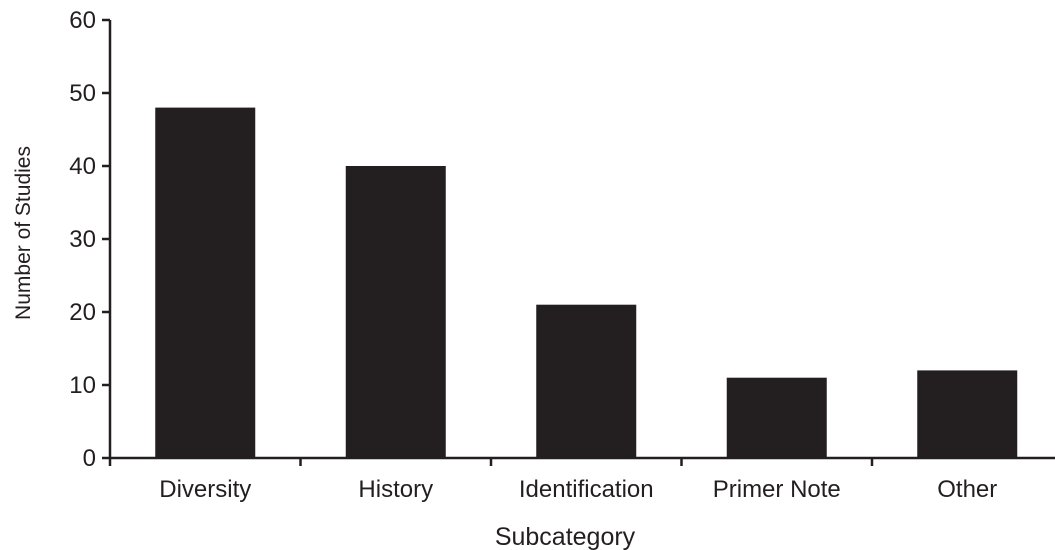  Describe the element at coordinates (967, 414) in the screenshot. I see `bar-other` at that location.